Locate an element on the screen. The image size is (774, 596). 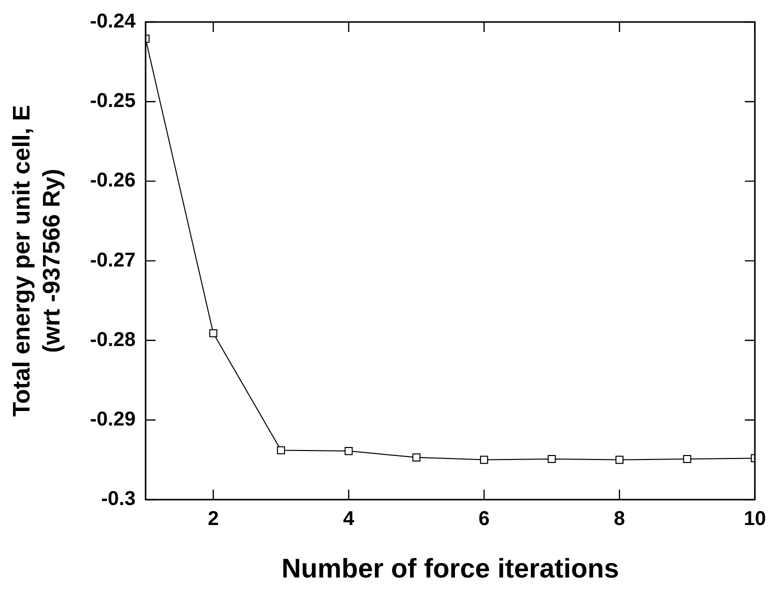
y-tick-label: -0.3 is located at coordinates (118, 499).